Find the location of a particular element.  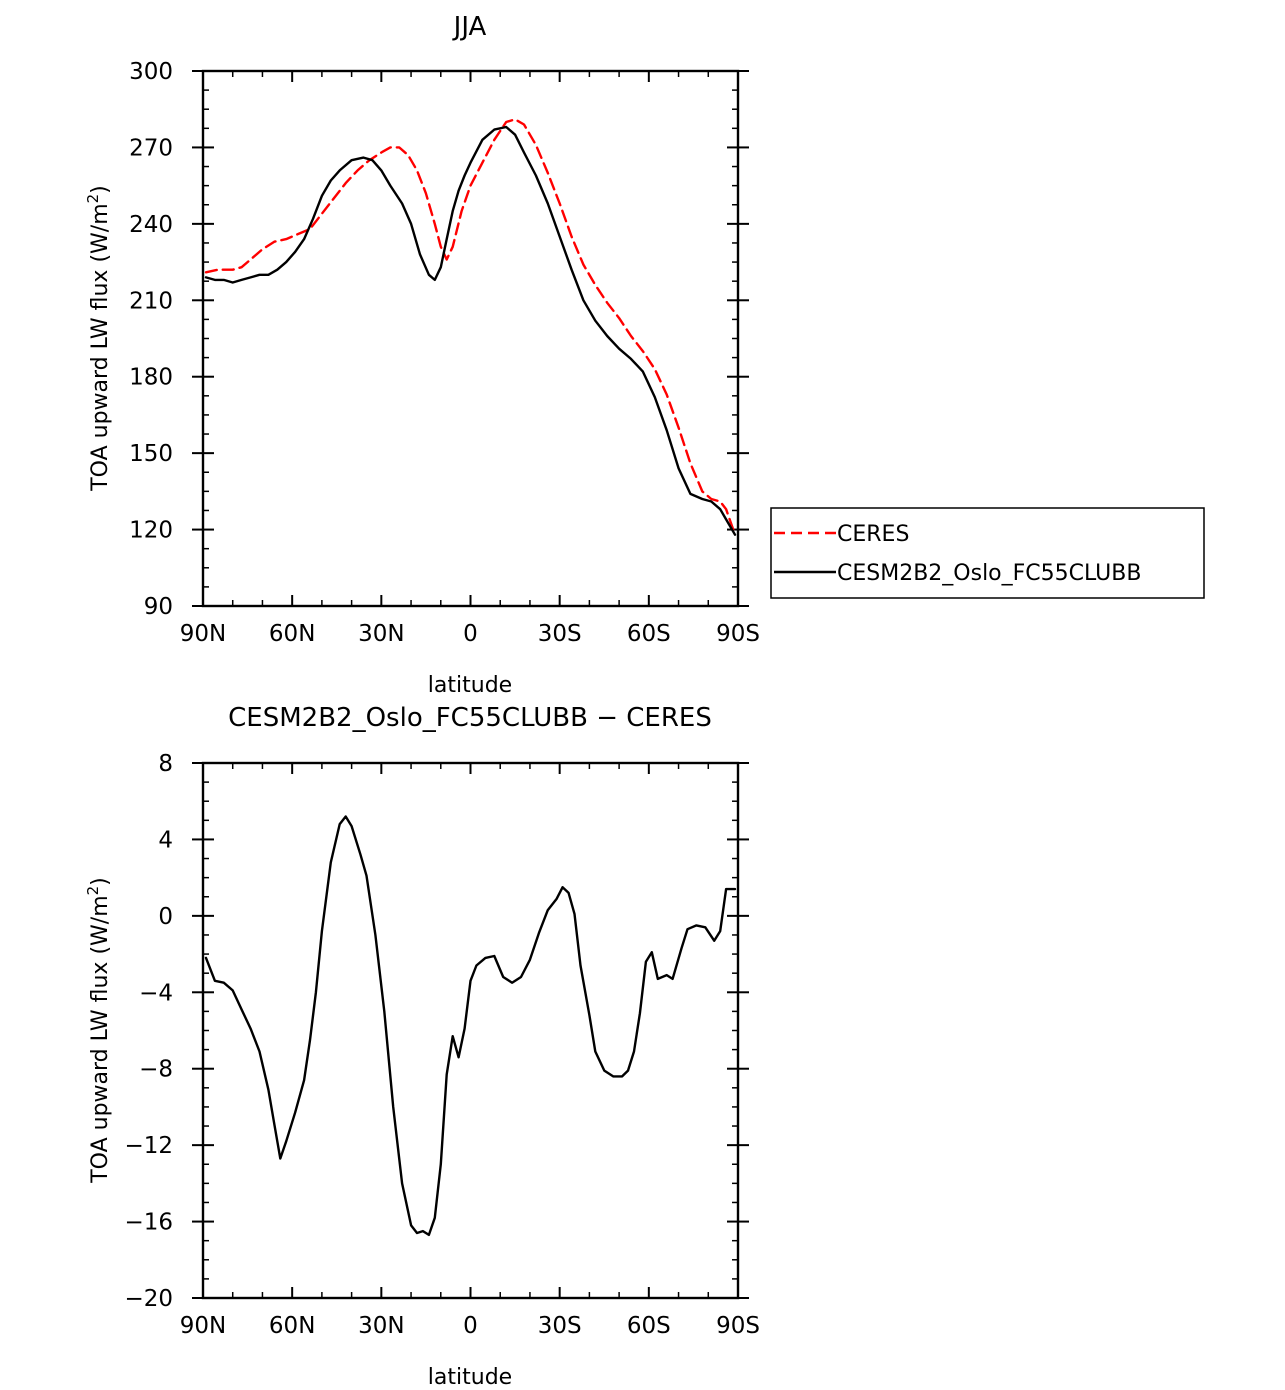

top-x-tick-label: 90N is located at coordinates (203, 634).